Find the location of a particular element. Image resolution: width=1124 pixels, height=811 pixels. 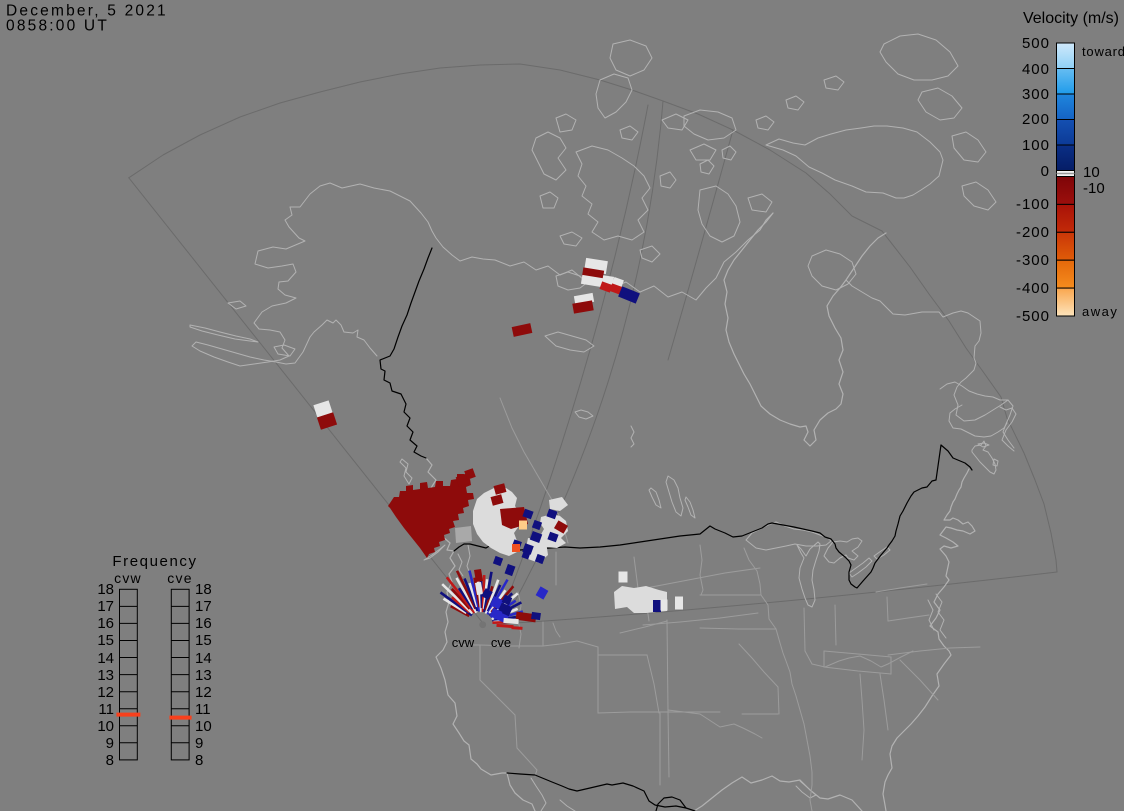

svg-text: away is located at coordinates (1100, 311).